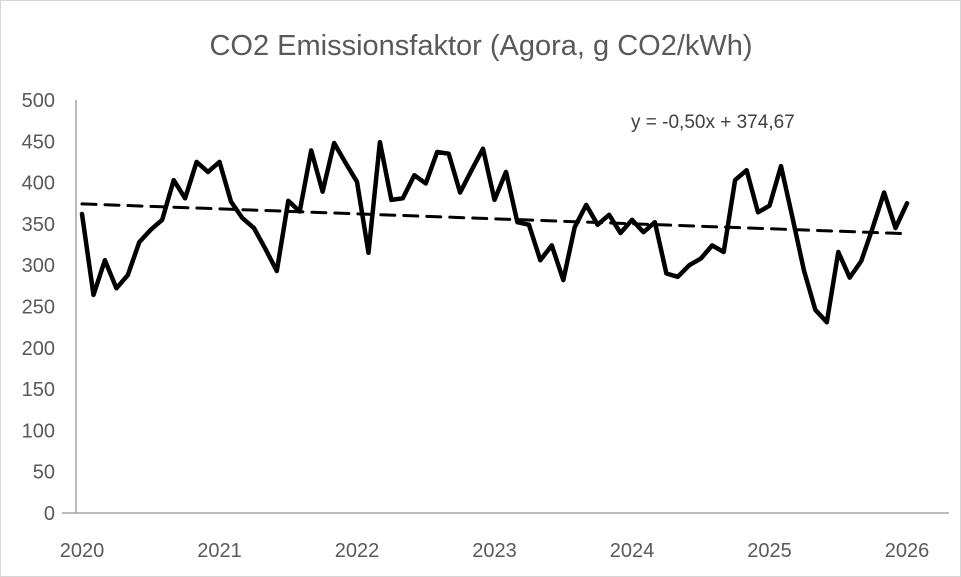 The image size is (961, 577). What do you see at coordinates (38, 308) in the screenshot?
I see `y-tick-label: 250` at bounding box center [38, 308].